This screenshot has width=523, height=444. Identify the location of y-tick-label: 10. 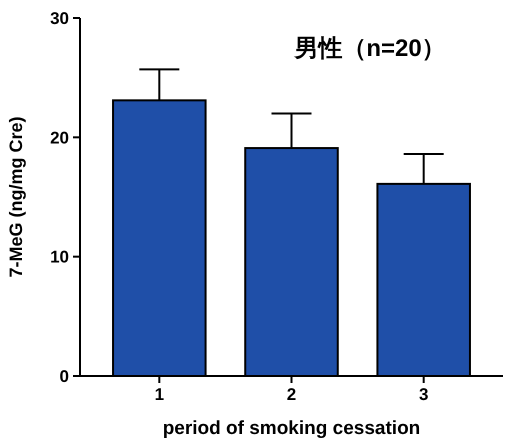
(59, 257).